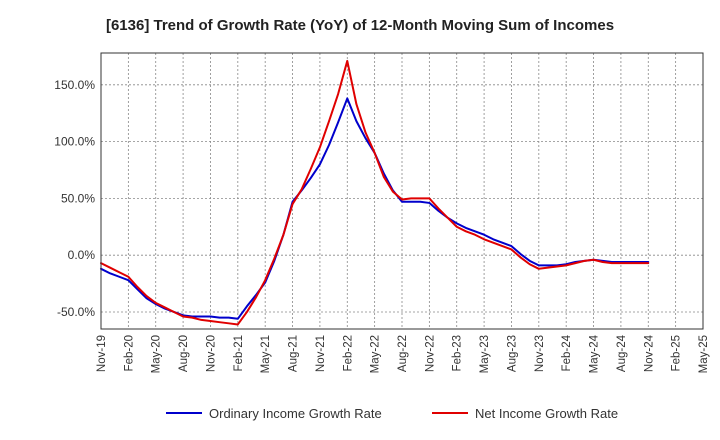  Describe the element at coordinates (649, 353) in the screenshot. I see `x-tick-label: Nov-24` at that location.